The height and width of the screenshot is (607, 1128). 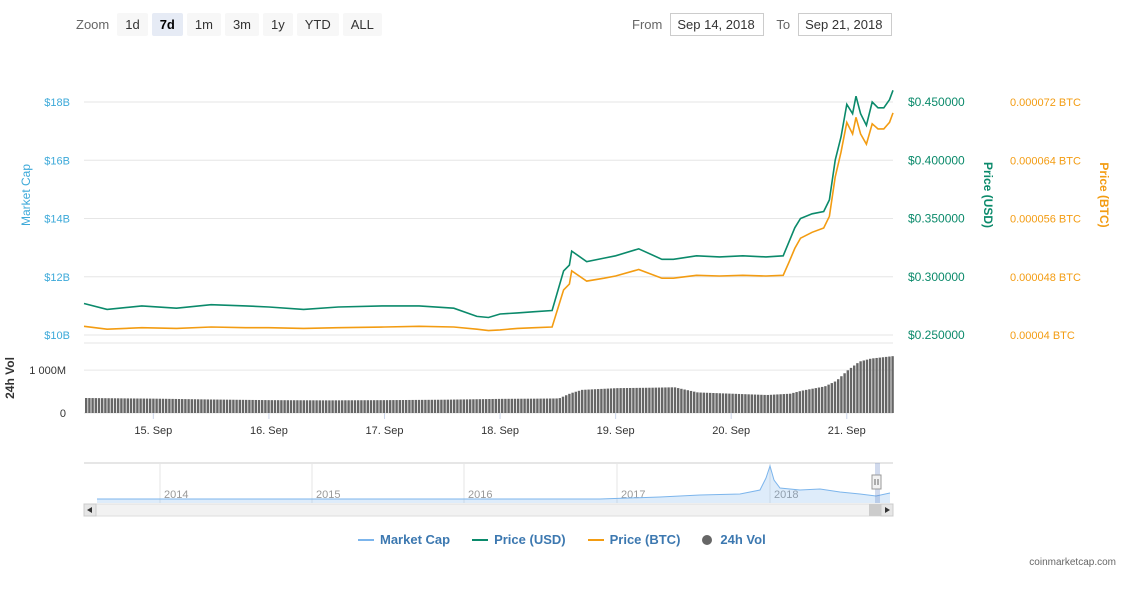 I want to click on zoom-button-1y: 1y, so click(x=278, y=24).